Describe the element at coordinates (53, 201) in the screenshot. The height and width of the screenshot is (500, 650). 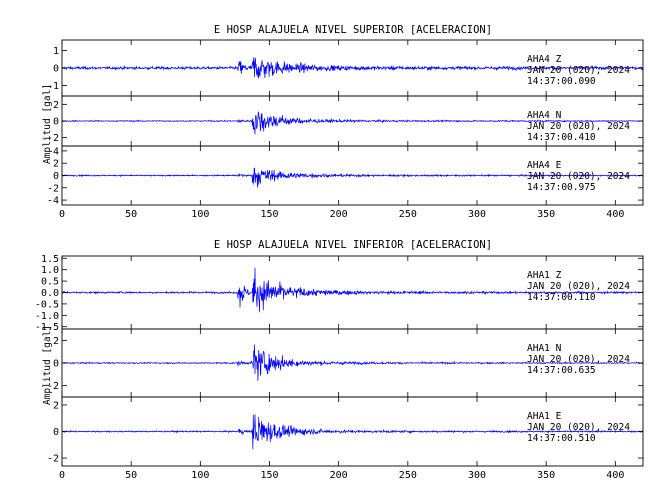
I see `y-tick-label: -4` at that location.